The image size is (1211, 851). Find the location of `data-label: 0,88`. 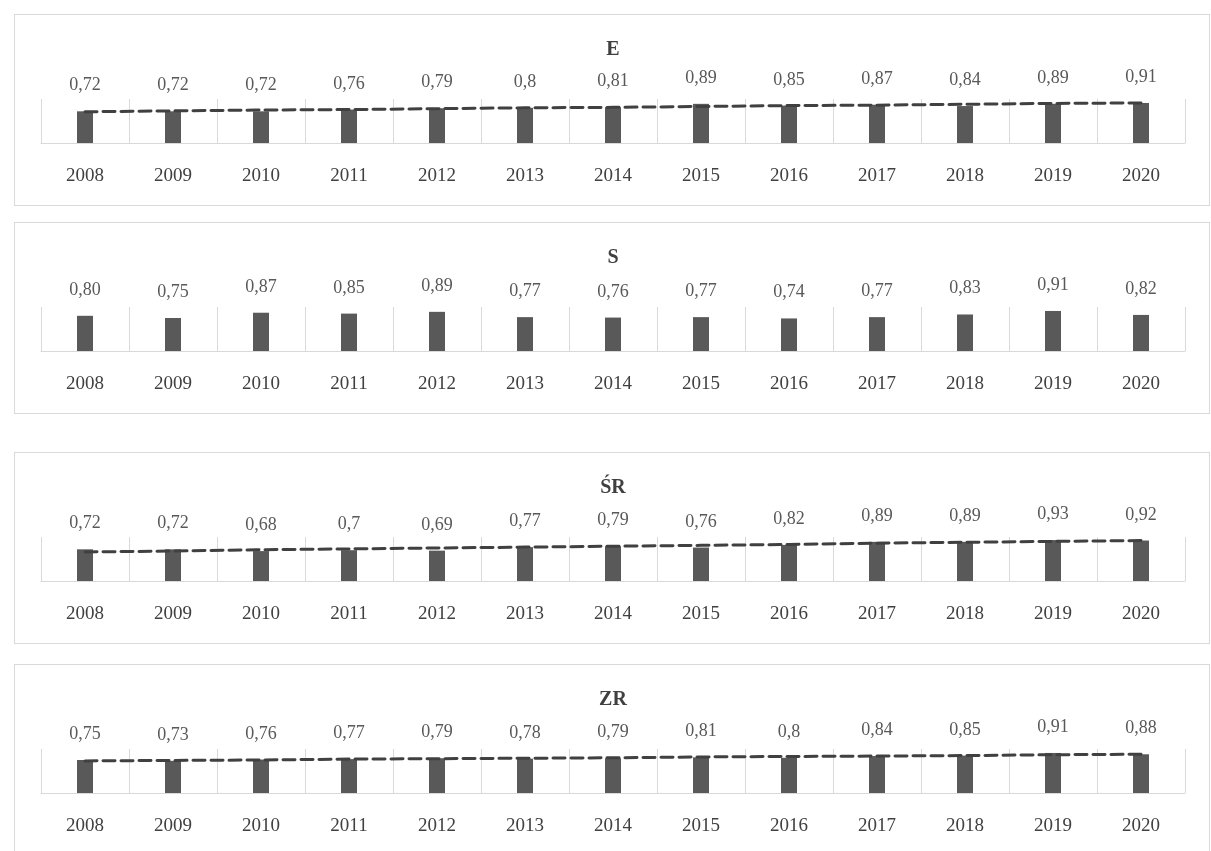

data-label: 0,88 is located at coordinates (1141, 727).